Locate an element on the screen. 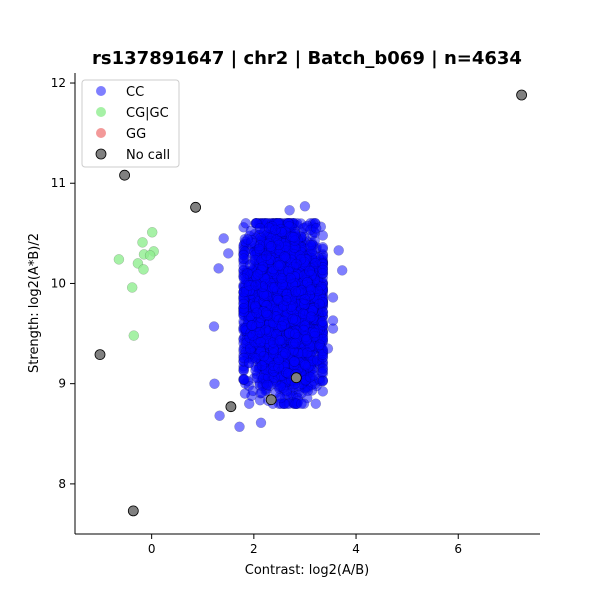 The height and width of the screenshot is (600, 600). series-cc is located at coordinates (278, 317).